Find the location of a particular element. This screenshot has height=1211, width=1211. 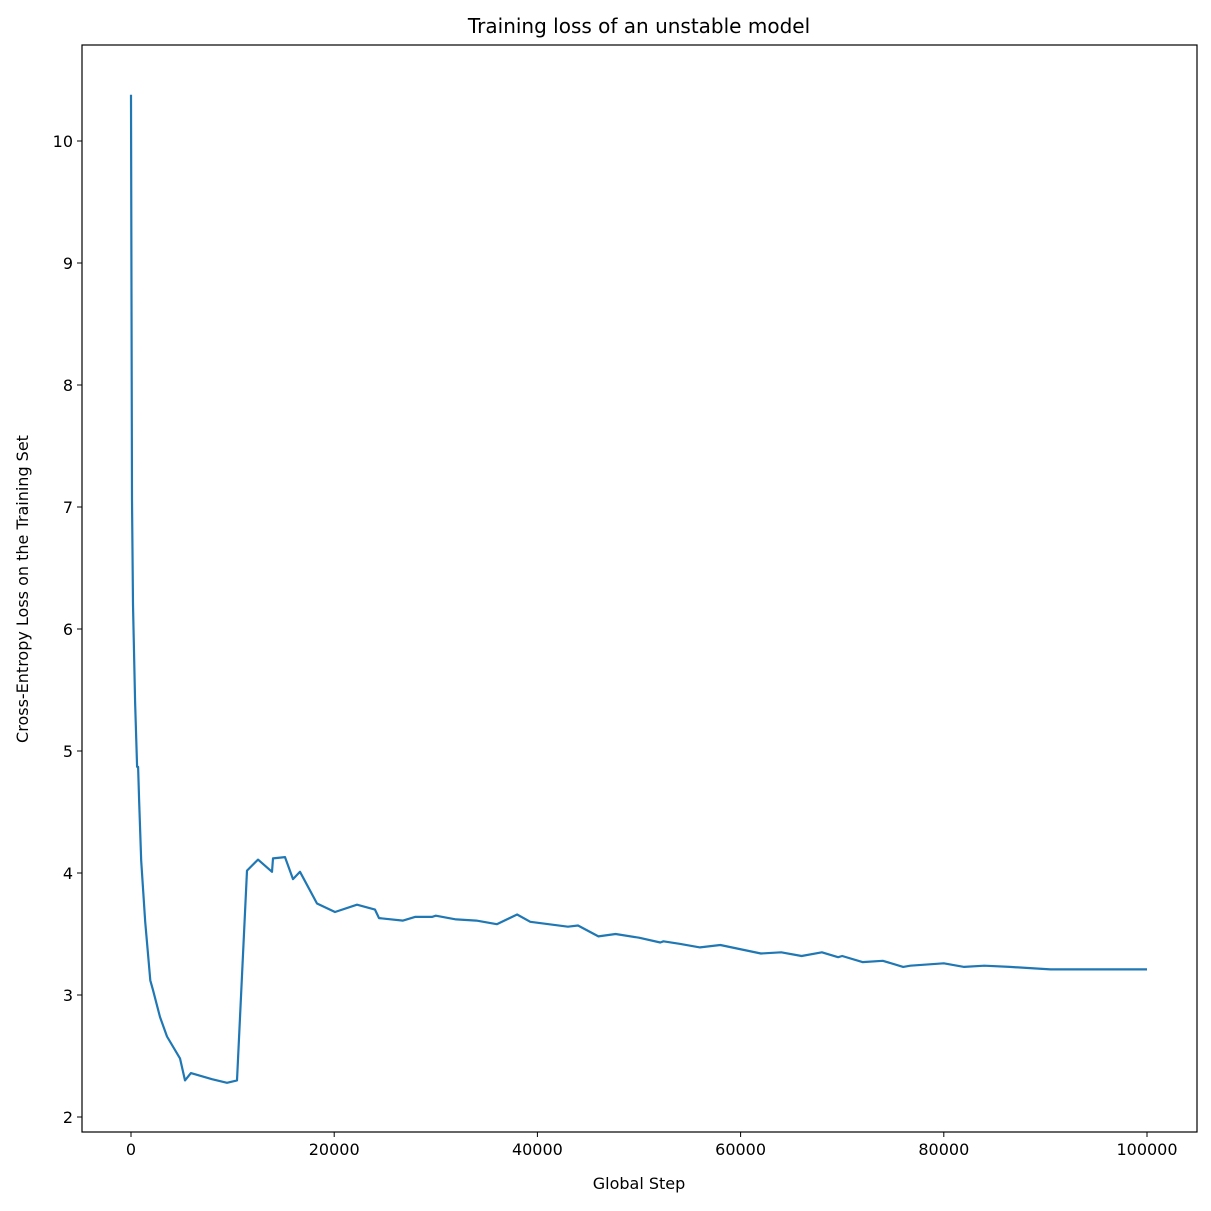

x-tick-label: 0 is located at coordinates (131, 1149).